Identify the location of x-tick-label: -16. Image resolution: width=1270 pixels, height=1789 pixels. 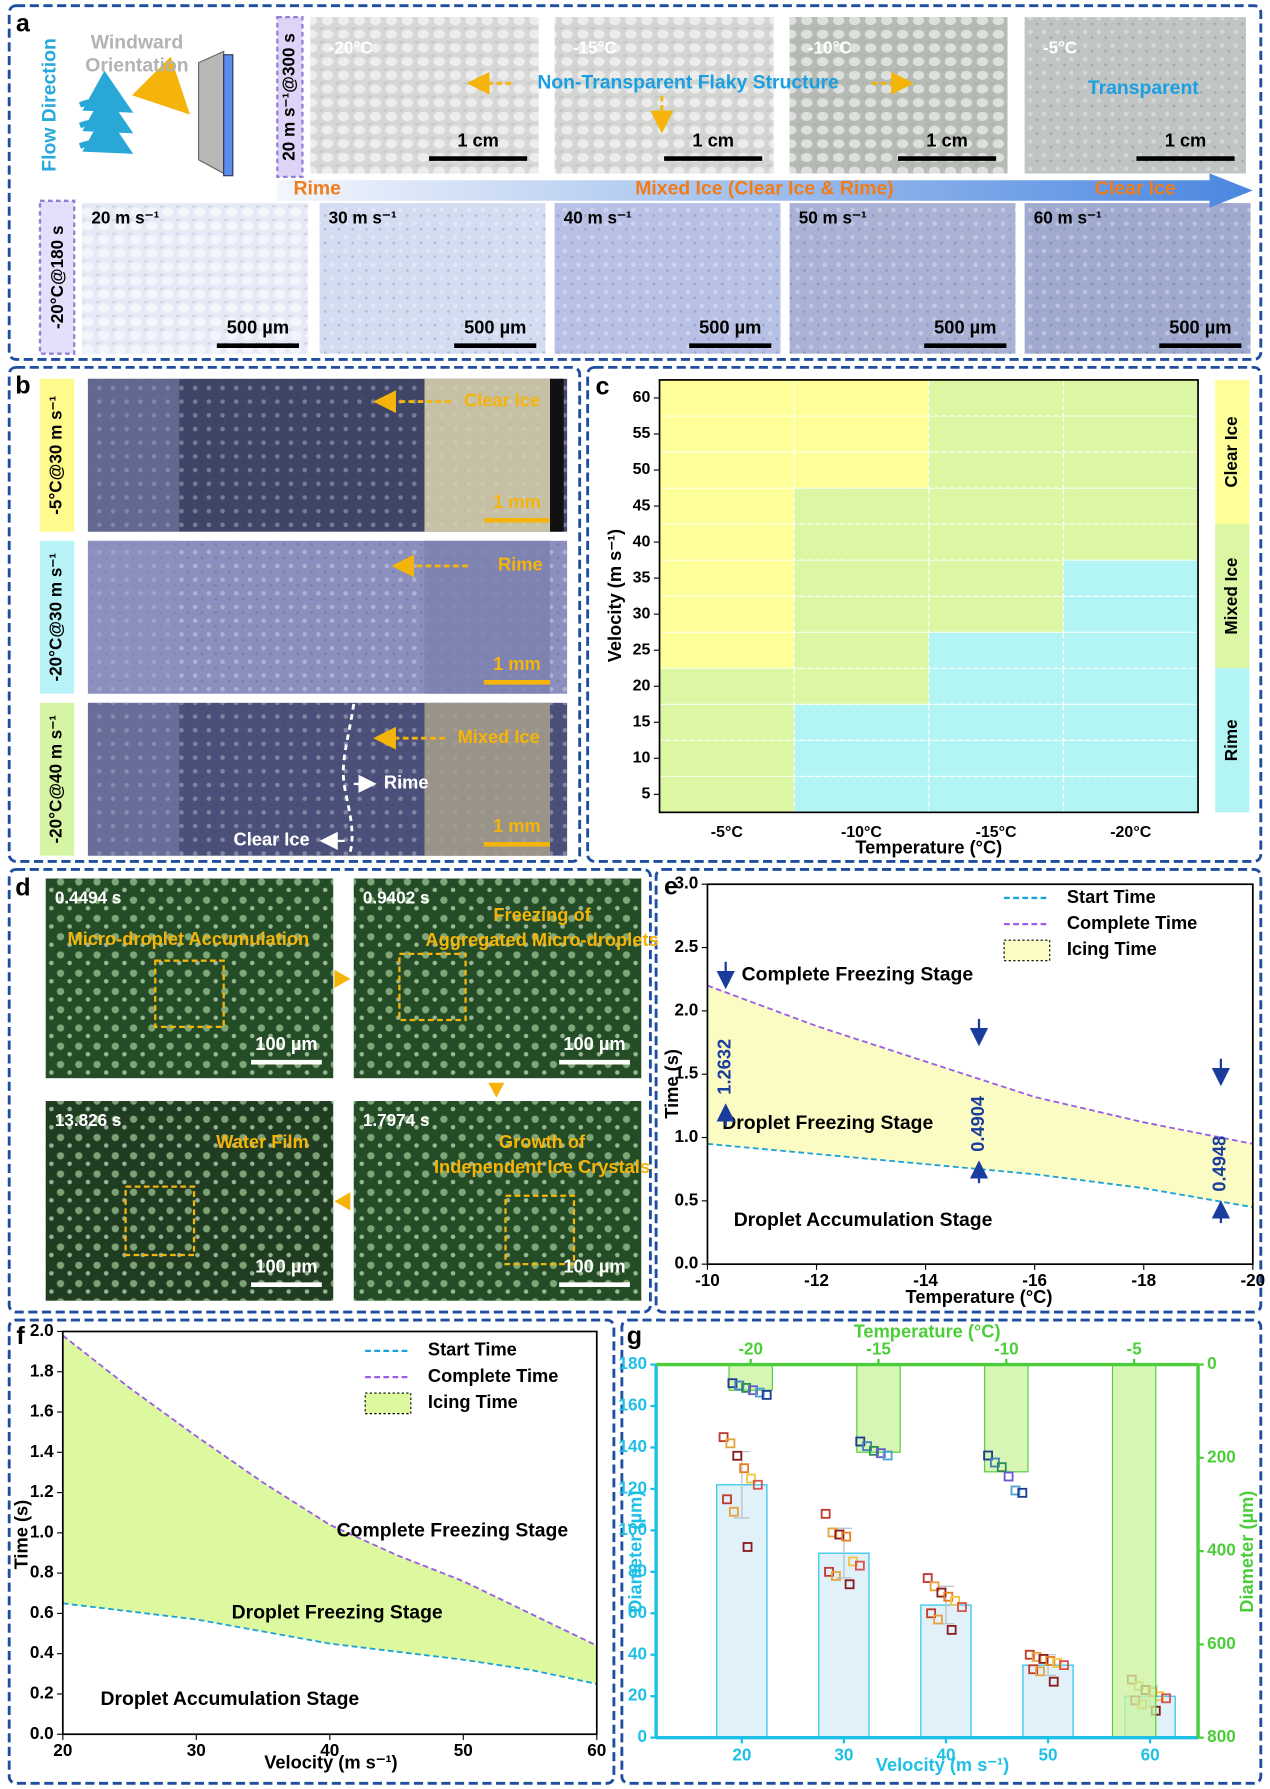
(1034, 1280).